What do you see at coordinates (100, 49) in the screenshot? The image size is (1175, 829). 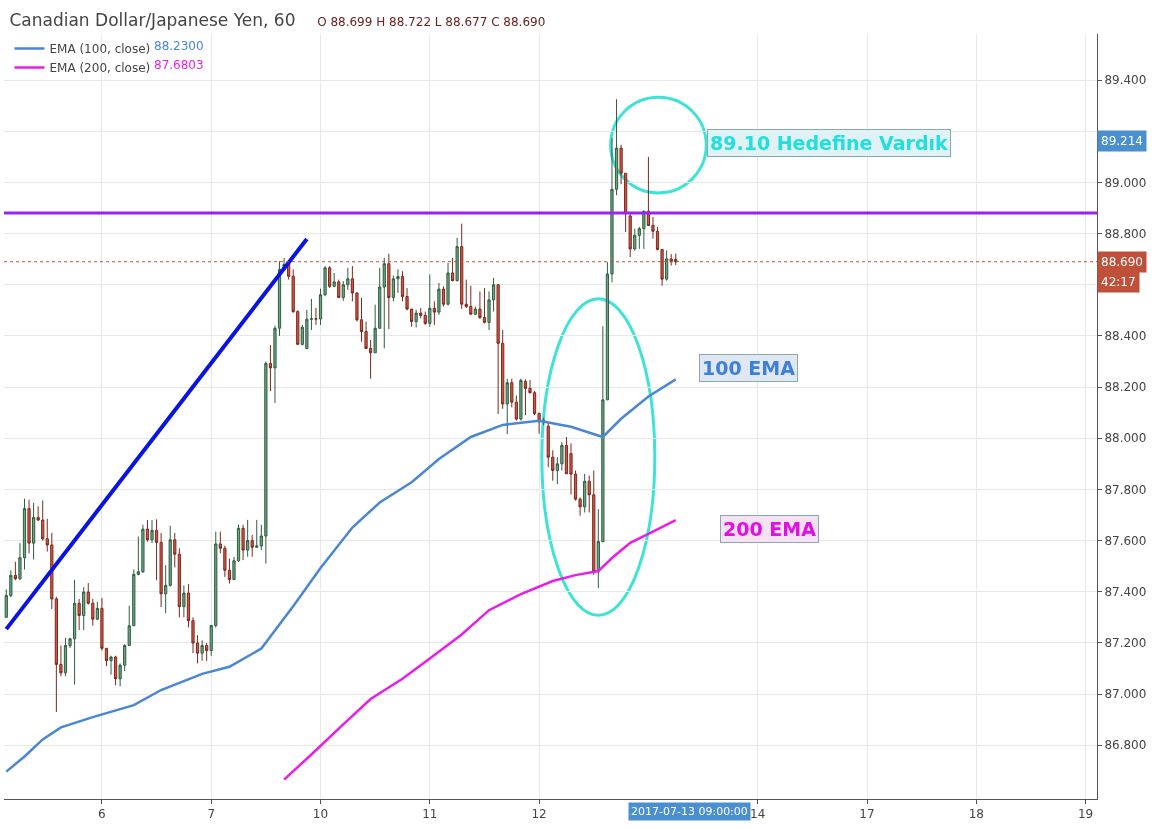 I see `legend-label: EMA (100, close)` at bounding box center [100, 49].